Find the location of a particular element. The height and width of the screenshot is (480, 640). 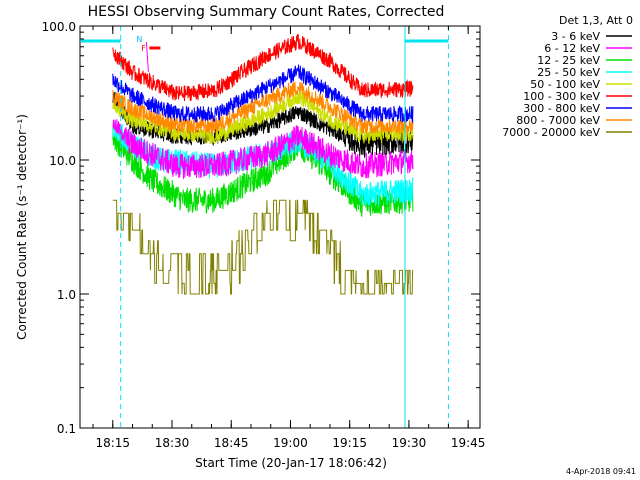

footer-timestamp: 4-Apr-2018 09:41 is located at coordinates (601, 471).